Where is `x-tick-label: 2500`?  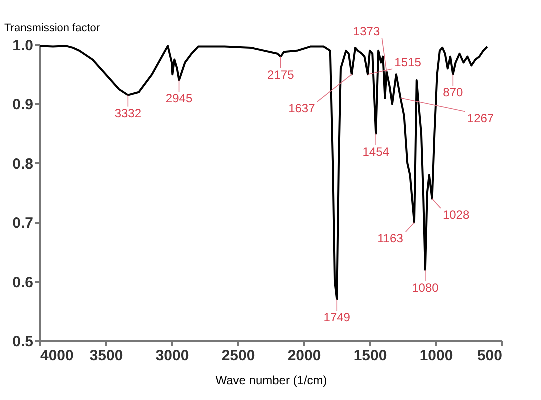
x-tick-label: 2500 is located at coordinates (239, 356).